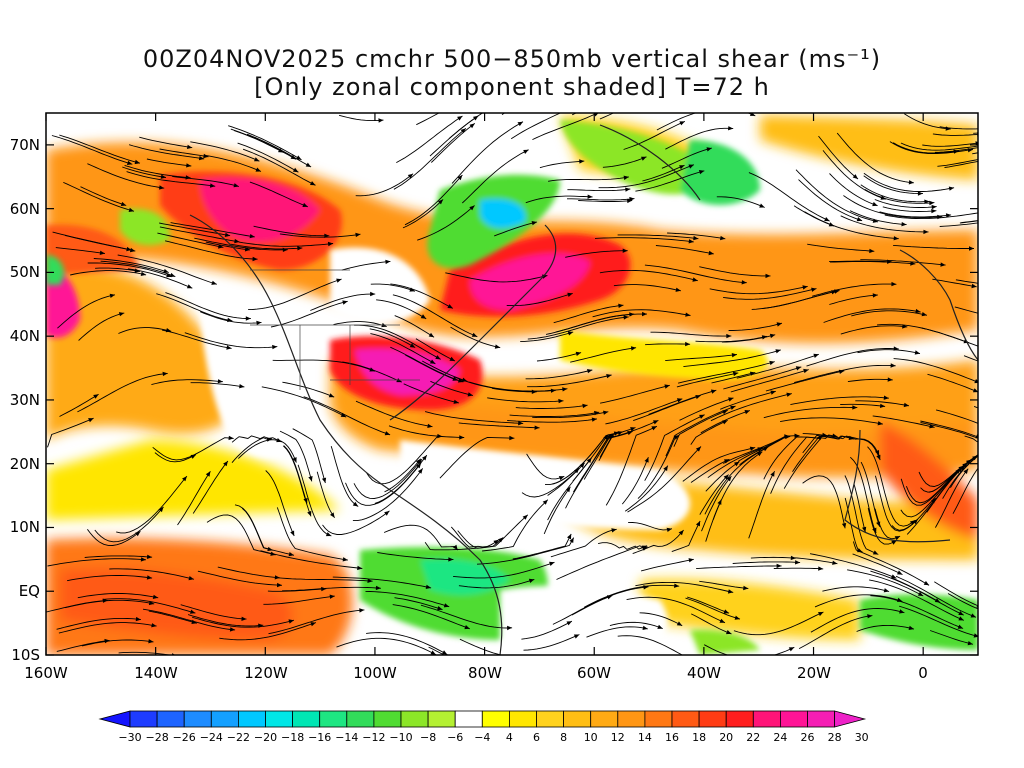 This screenshot has height=768, width=1024. What do you see at coordinates (699, 737) in the screenshot?
I see `colorbar-label: 18` at bounding box center [699, 737].